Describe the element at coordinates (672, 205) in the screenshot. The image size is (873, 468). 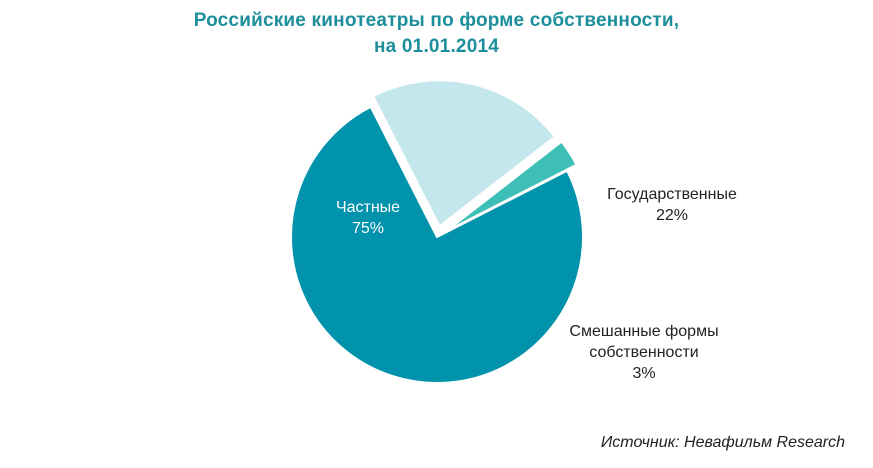
I see `slice-label-state: Государственные 22%` at that location.